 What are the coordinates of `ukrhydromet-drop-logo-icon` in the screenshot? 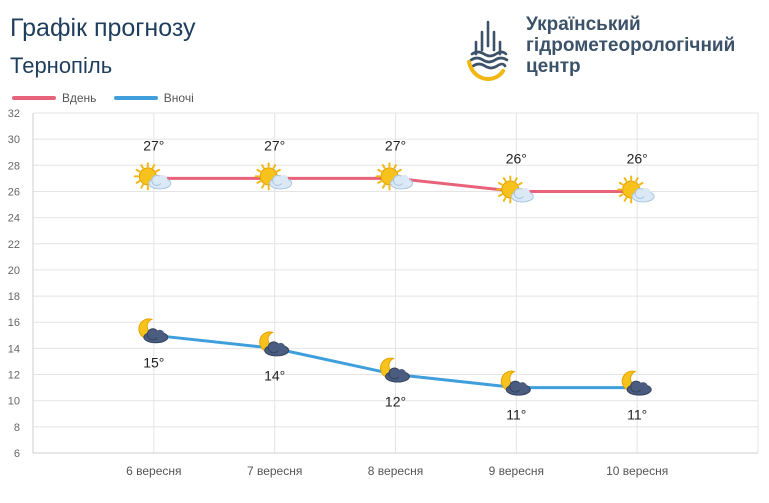 It's located at (488, 51).